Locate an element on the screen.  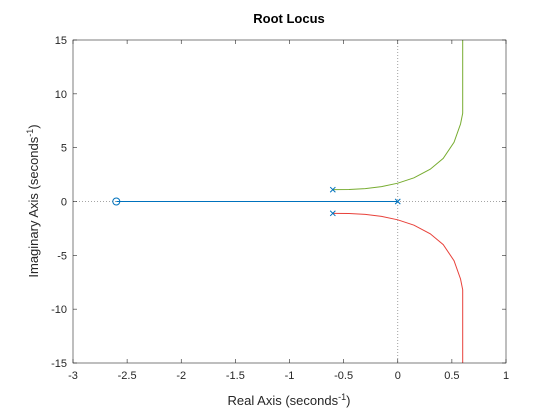
x-axis-label: Real Axis (seconds-1) is located at coordinates (289, 400).